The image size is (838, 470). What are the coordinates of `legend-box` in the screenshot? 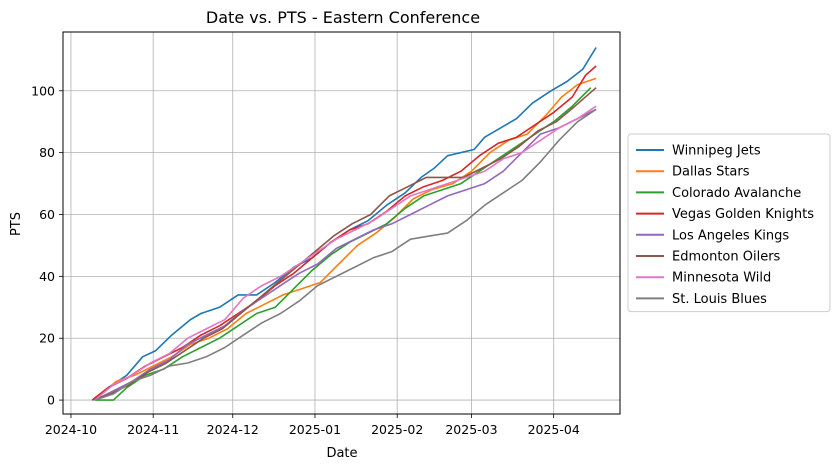 It's located at (729, 223).